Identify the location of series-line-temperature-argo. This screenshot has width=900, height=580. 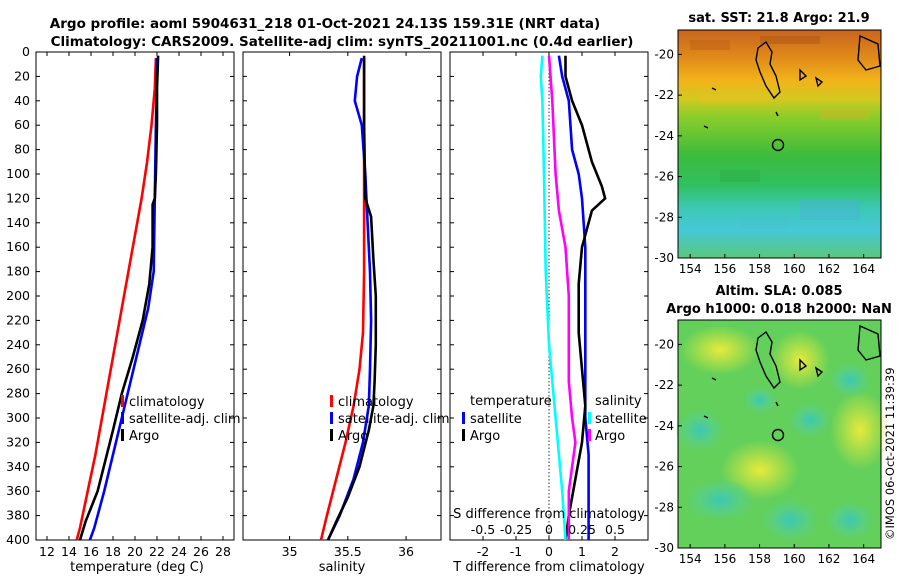
(585, 298).